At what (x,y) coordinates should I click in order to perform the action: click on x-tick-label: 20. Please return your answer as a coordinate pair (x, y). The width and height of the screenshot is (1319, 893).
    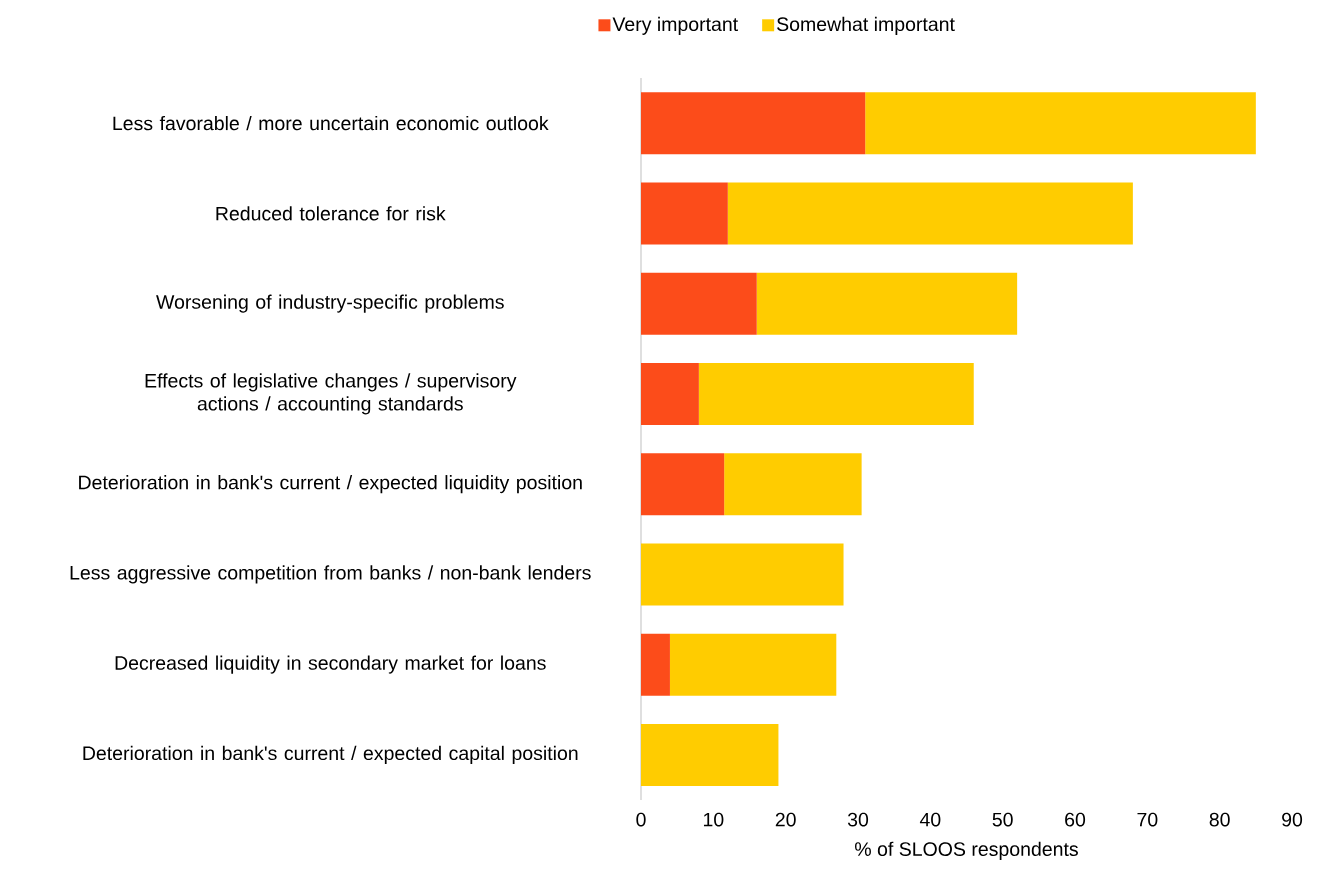
    Looking at the image, I should click on (785, 819).